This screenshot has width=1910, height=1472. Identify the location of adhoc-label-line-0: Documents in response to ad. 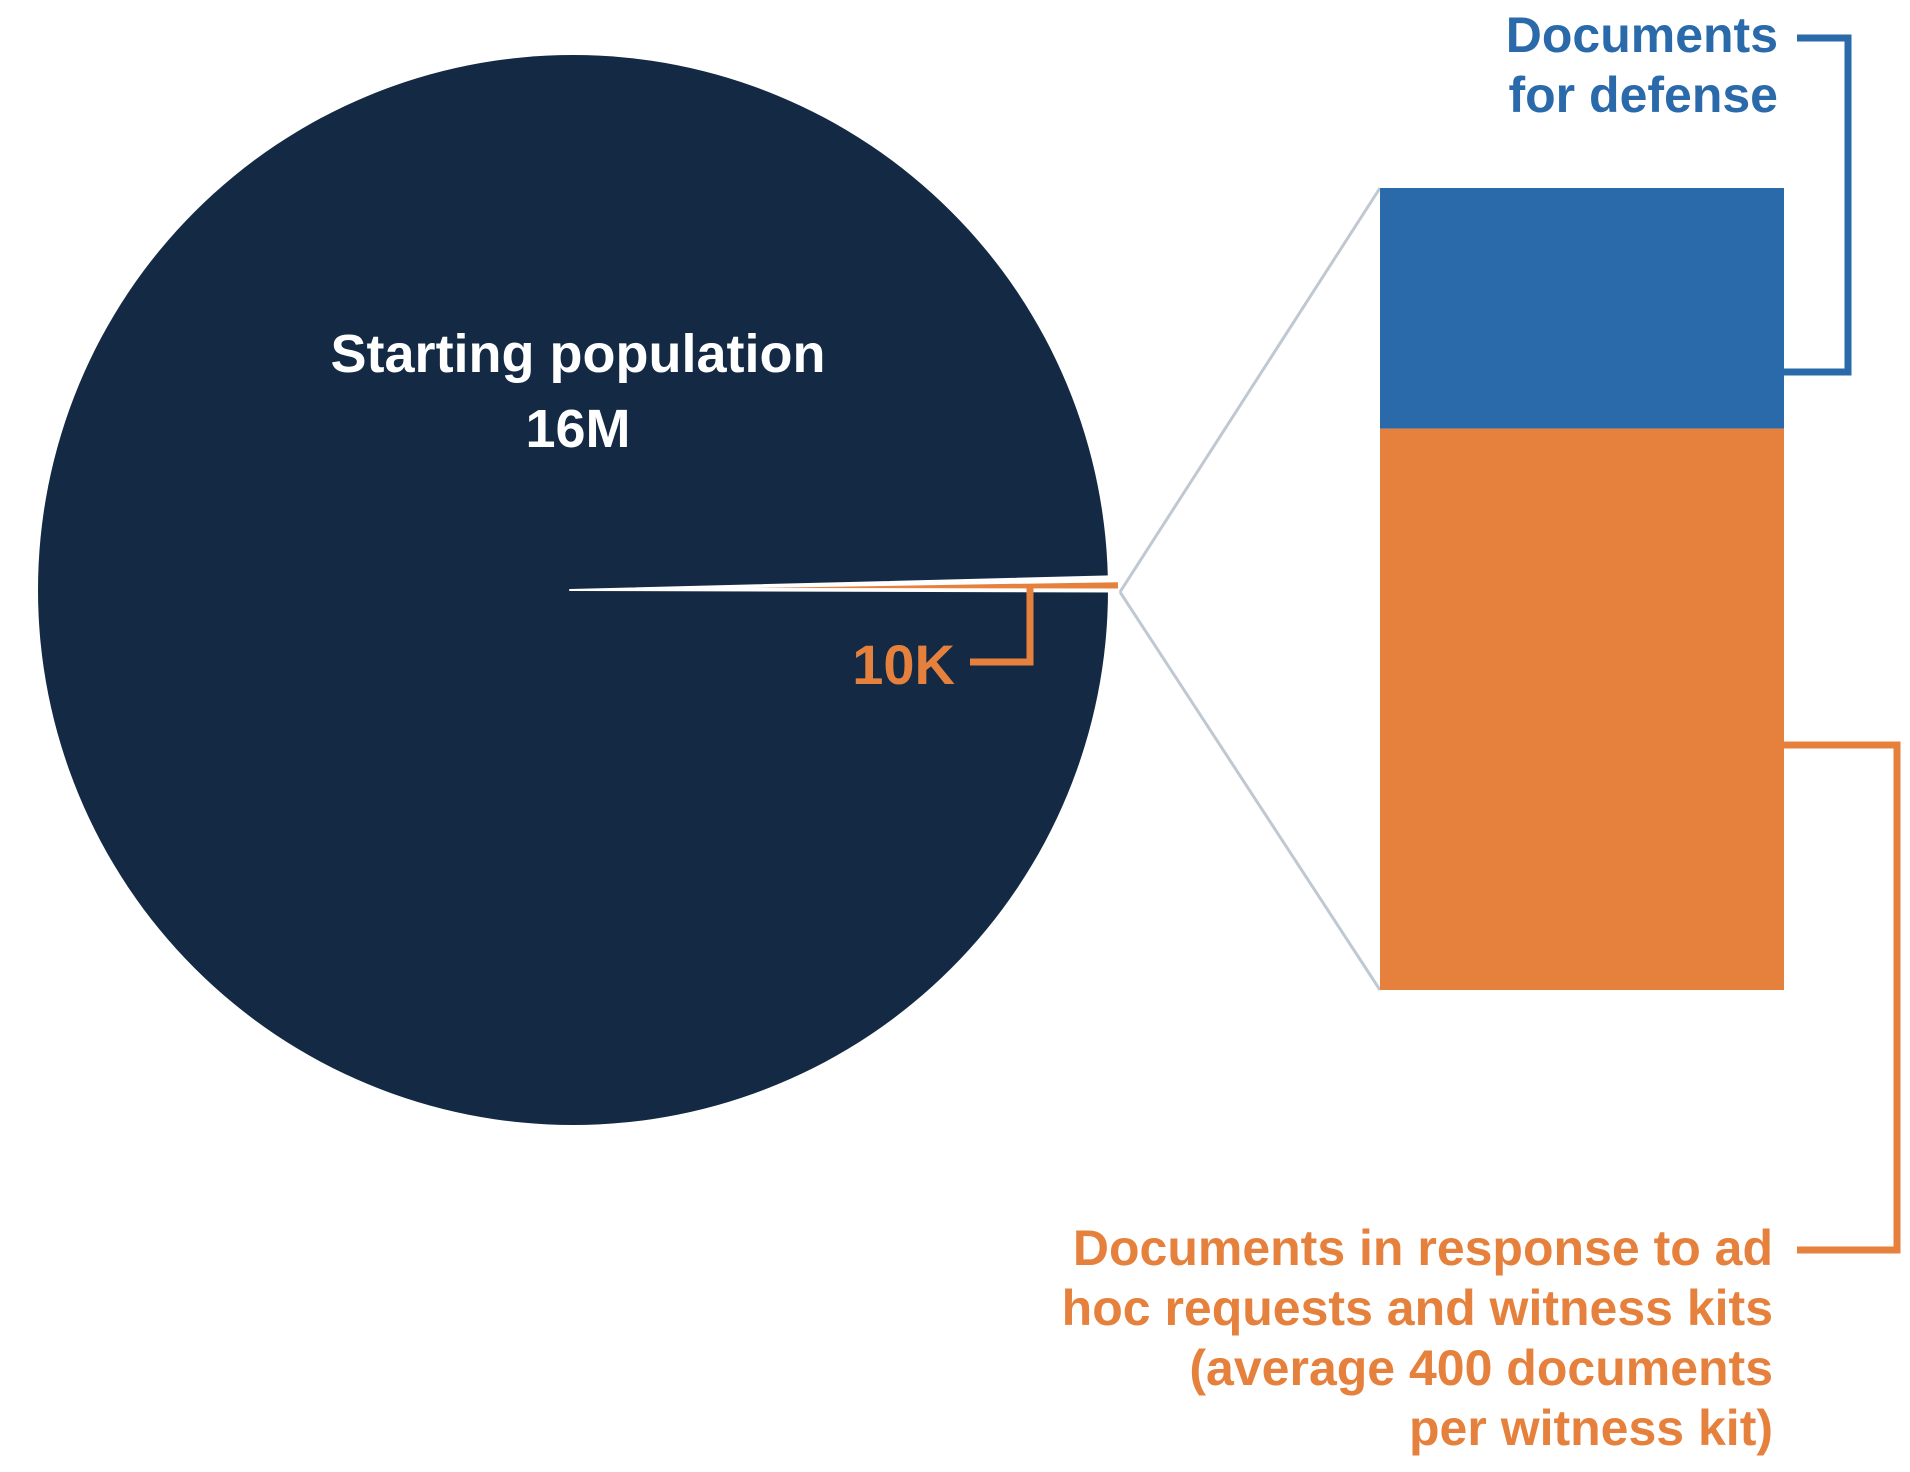
(1423, 1248).